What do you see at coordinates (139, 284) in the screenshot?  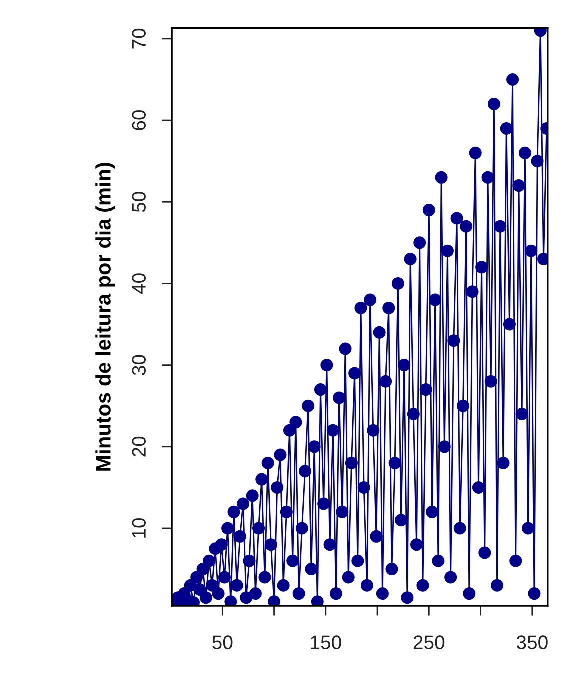 I see `y-tick-label: 40` at bounding box center [139, 284].